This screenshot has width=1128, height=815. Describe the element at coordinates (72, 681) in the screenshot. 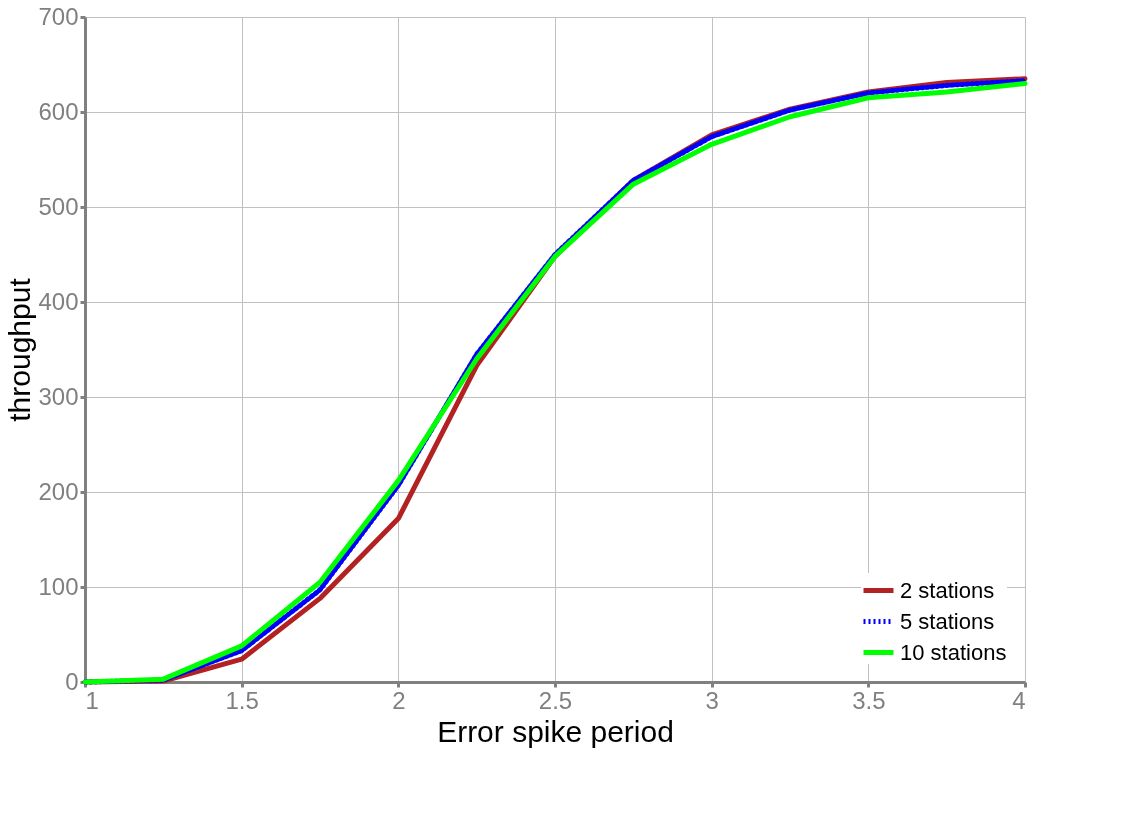

I see `y-tick-label: 0` at that location.